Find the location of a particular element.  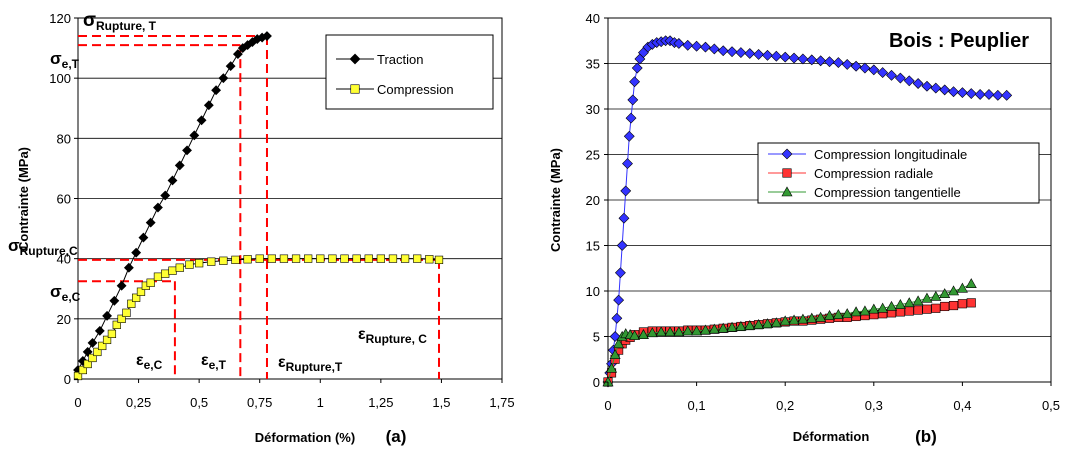

chart-a-legend-box is located at coordinates (409, 72).